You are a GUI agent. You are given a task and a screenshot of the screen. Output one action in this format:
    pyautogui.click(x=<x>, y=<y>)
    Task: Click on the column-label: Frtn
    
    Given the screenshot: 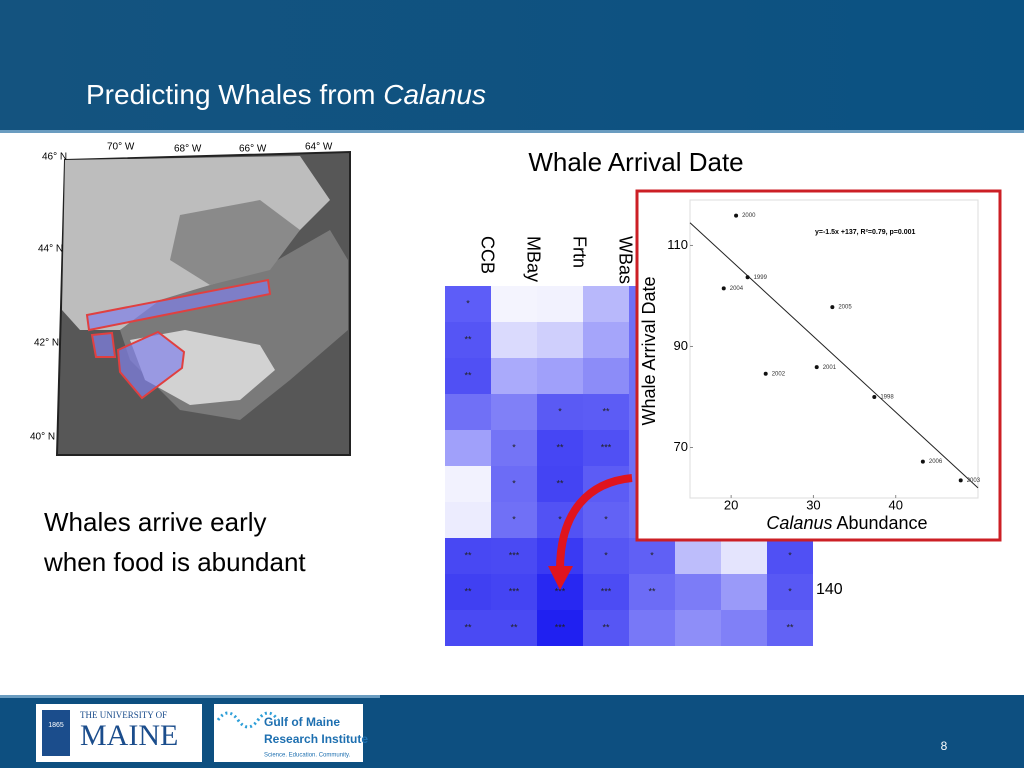 What is the action you would take?
    pyautogui.click(x=579, y=252)
    